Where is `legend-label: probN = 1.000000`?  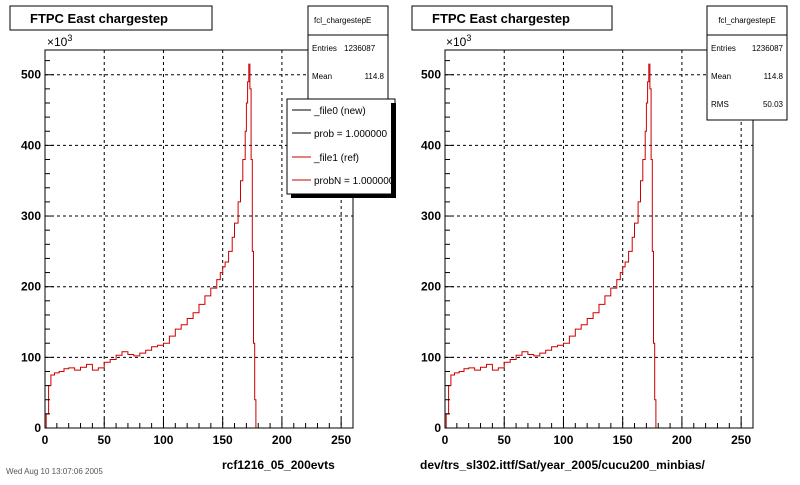 legend-label: probN = 1.000000 is located at coordinates (354, 181).